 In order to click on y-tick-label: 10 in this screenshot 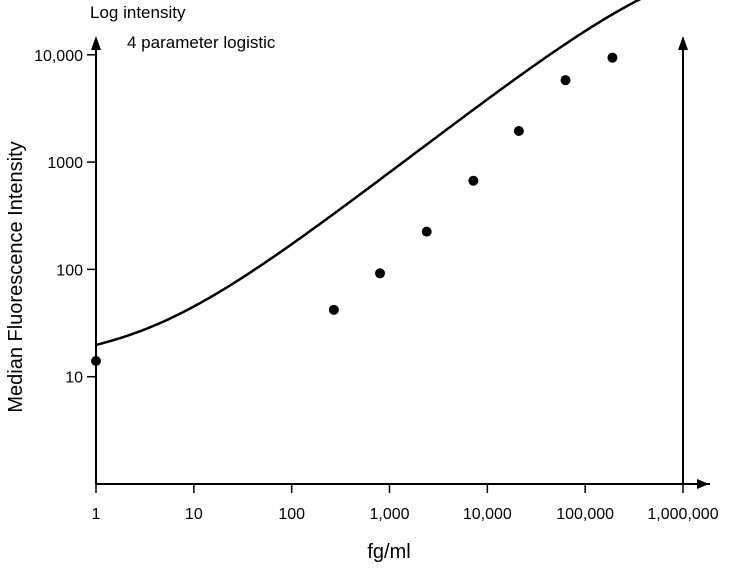, I will do `click(74, 378)`.